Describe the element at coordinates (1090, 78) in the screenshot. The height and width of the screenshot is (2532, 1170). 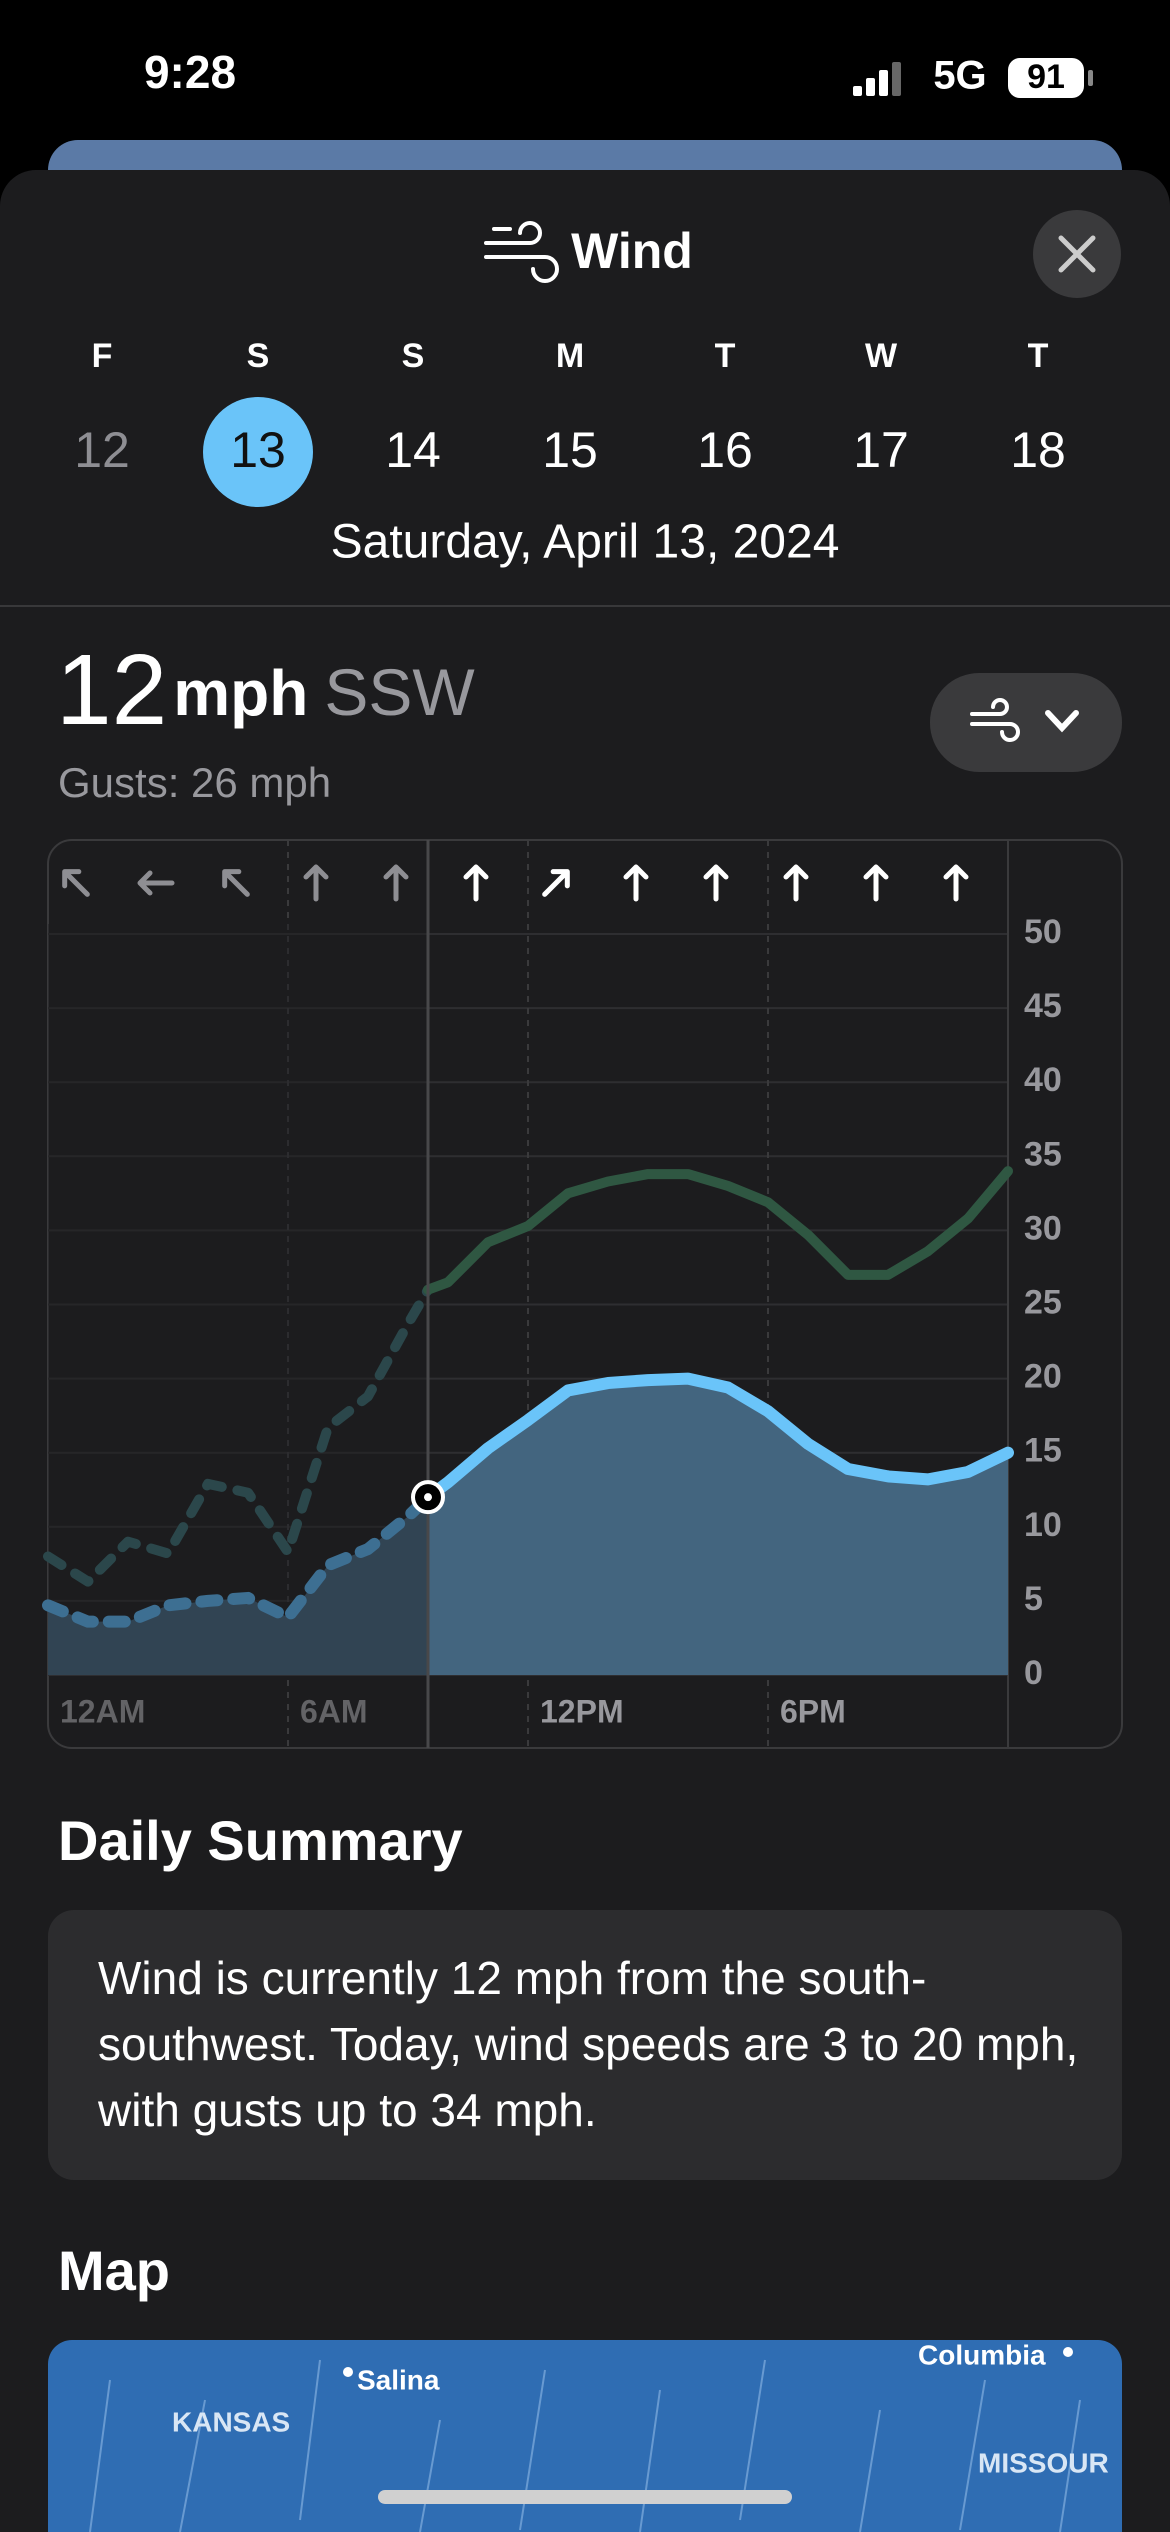
I see `battery-tip` at that location.